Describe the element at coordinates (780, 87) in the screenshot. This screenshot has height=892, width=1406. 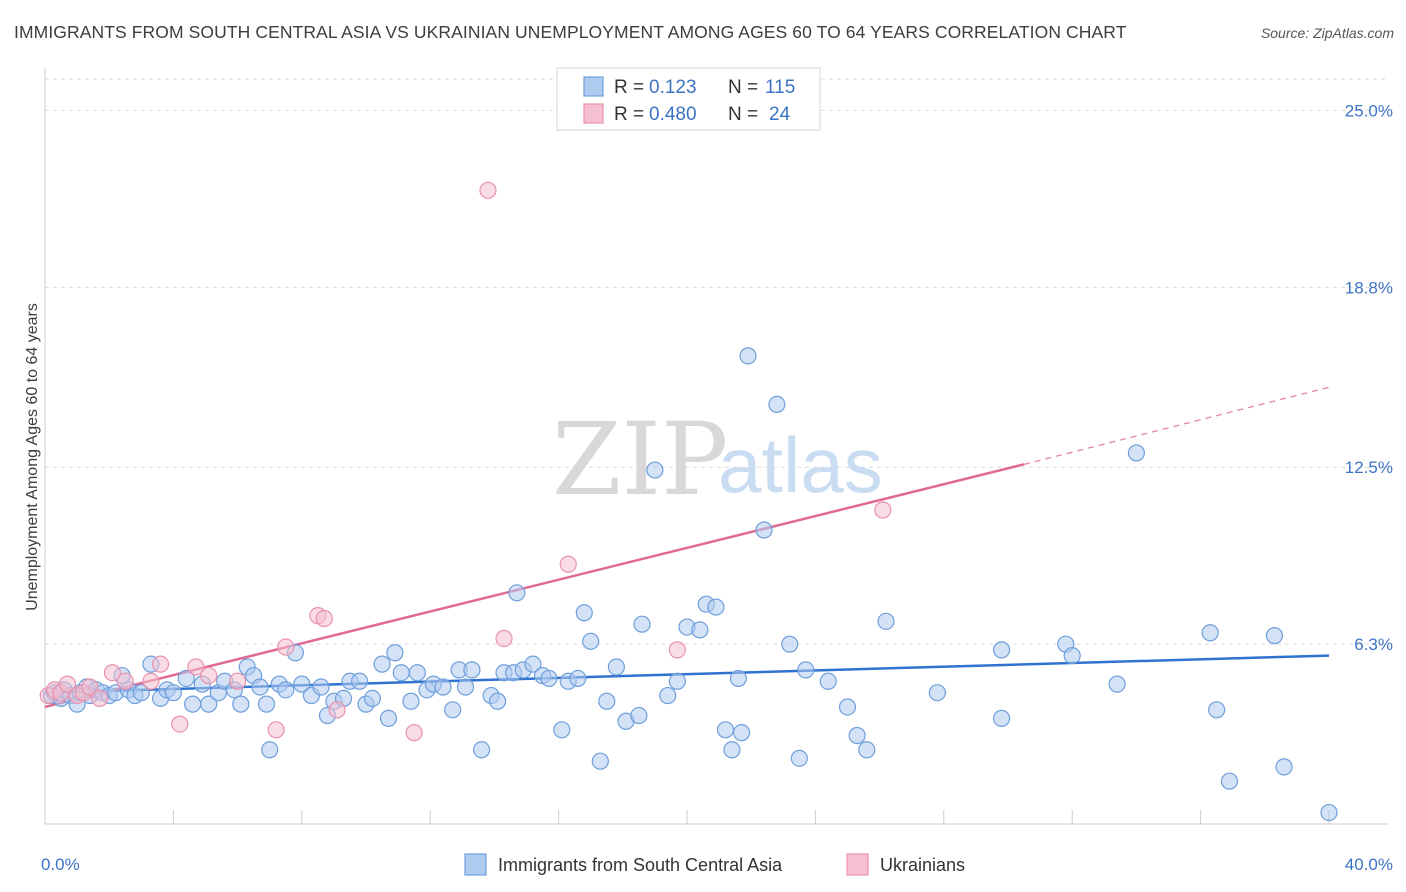
I see `legend-n-value-1: 115` at that location.